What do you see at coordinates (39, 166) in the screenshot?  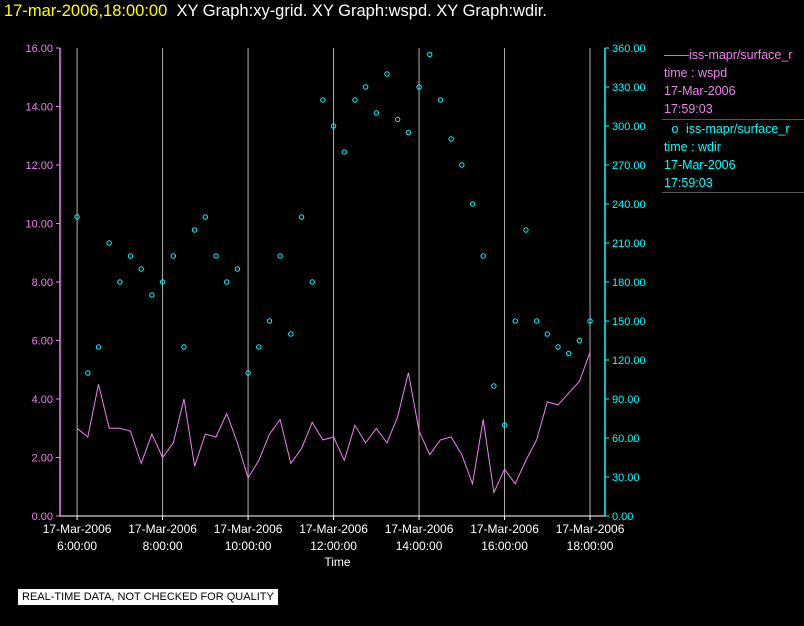 I see `left-tick-label: 12.00` at bounding box center [39, 166].